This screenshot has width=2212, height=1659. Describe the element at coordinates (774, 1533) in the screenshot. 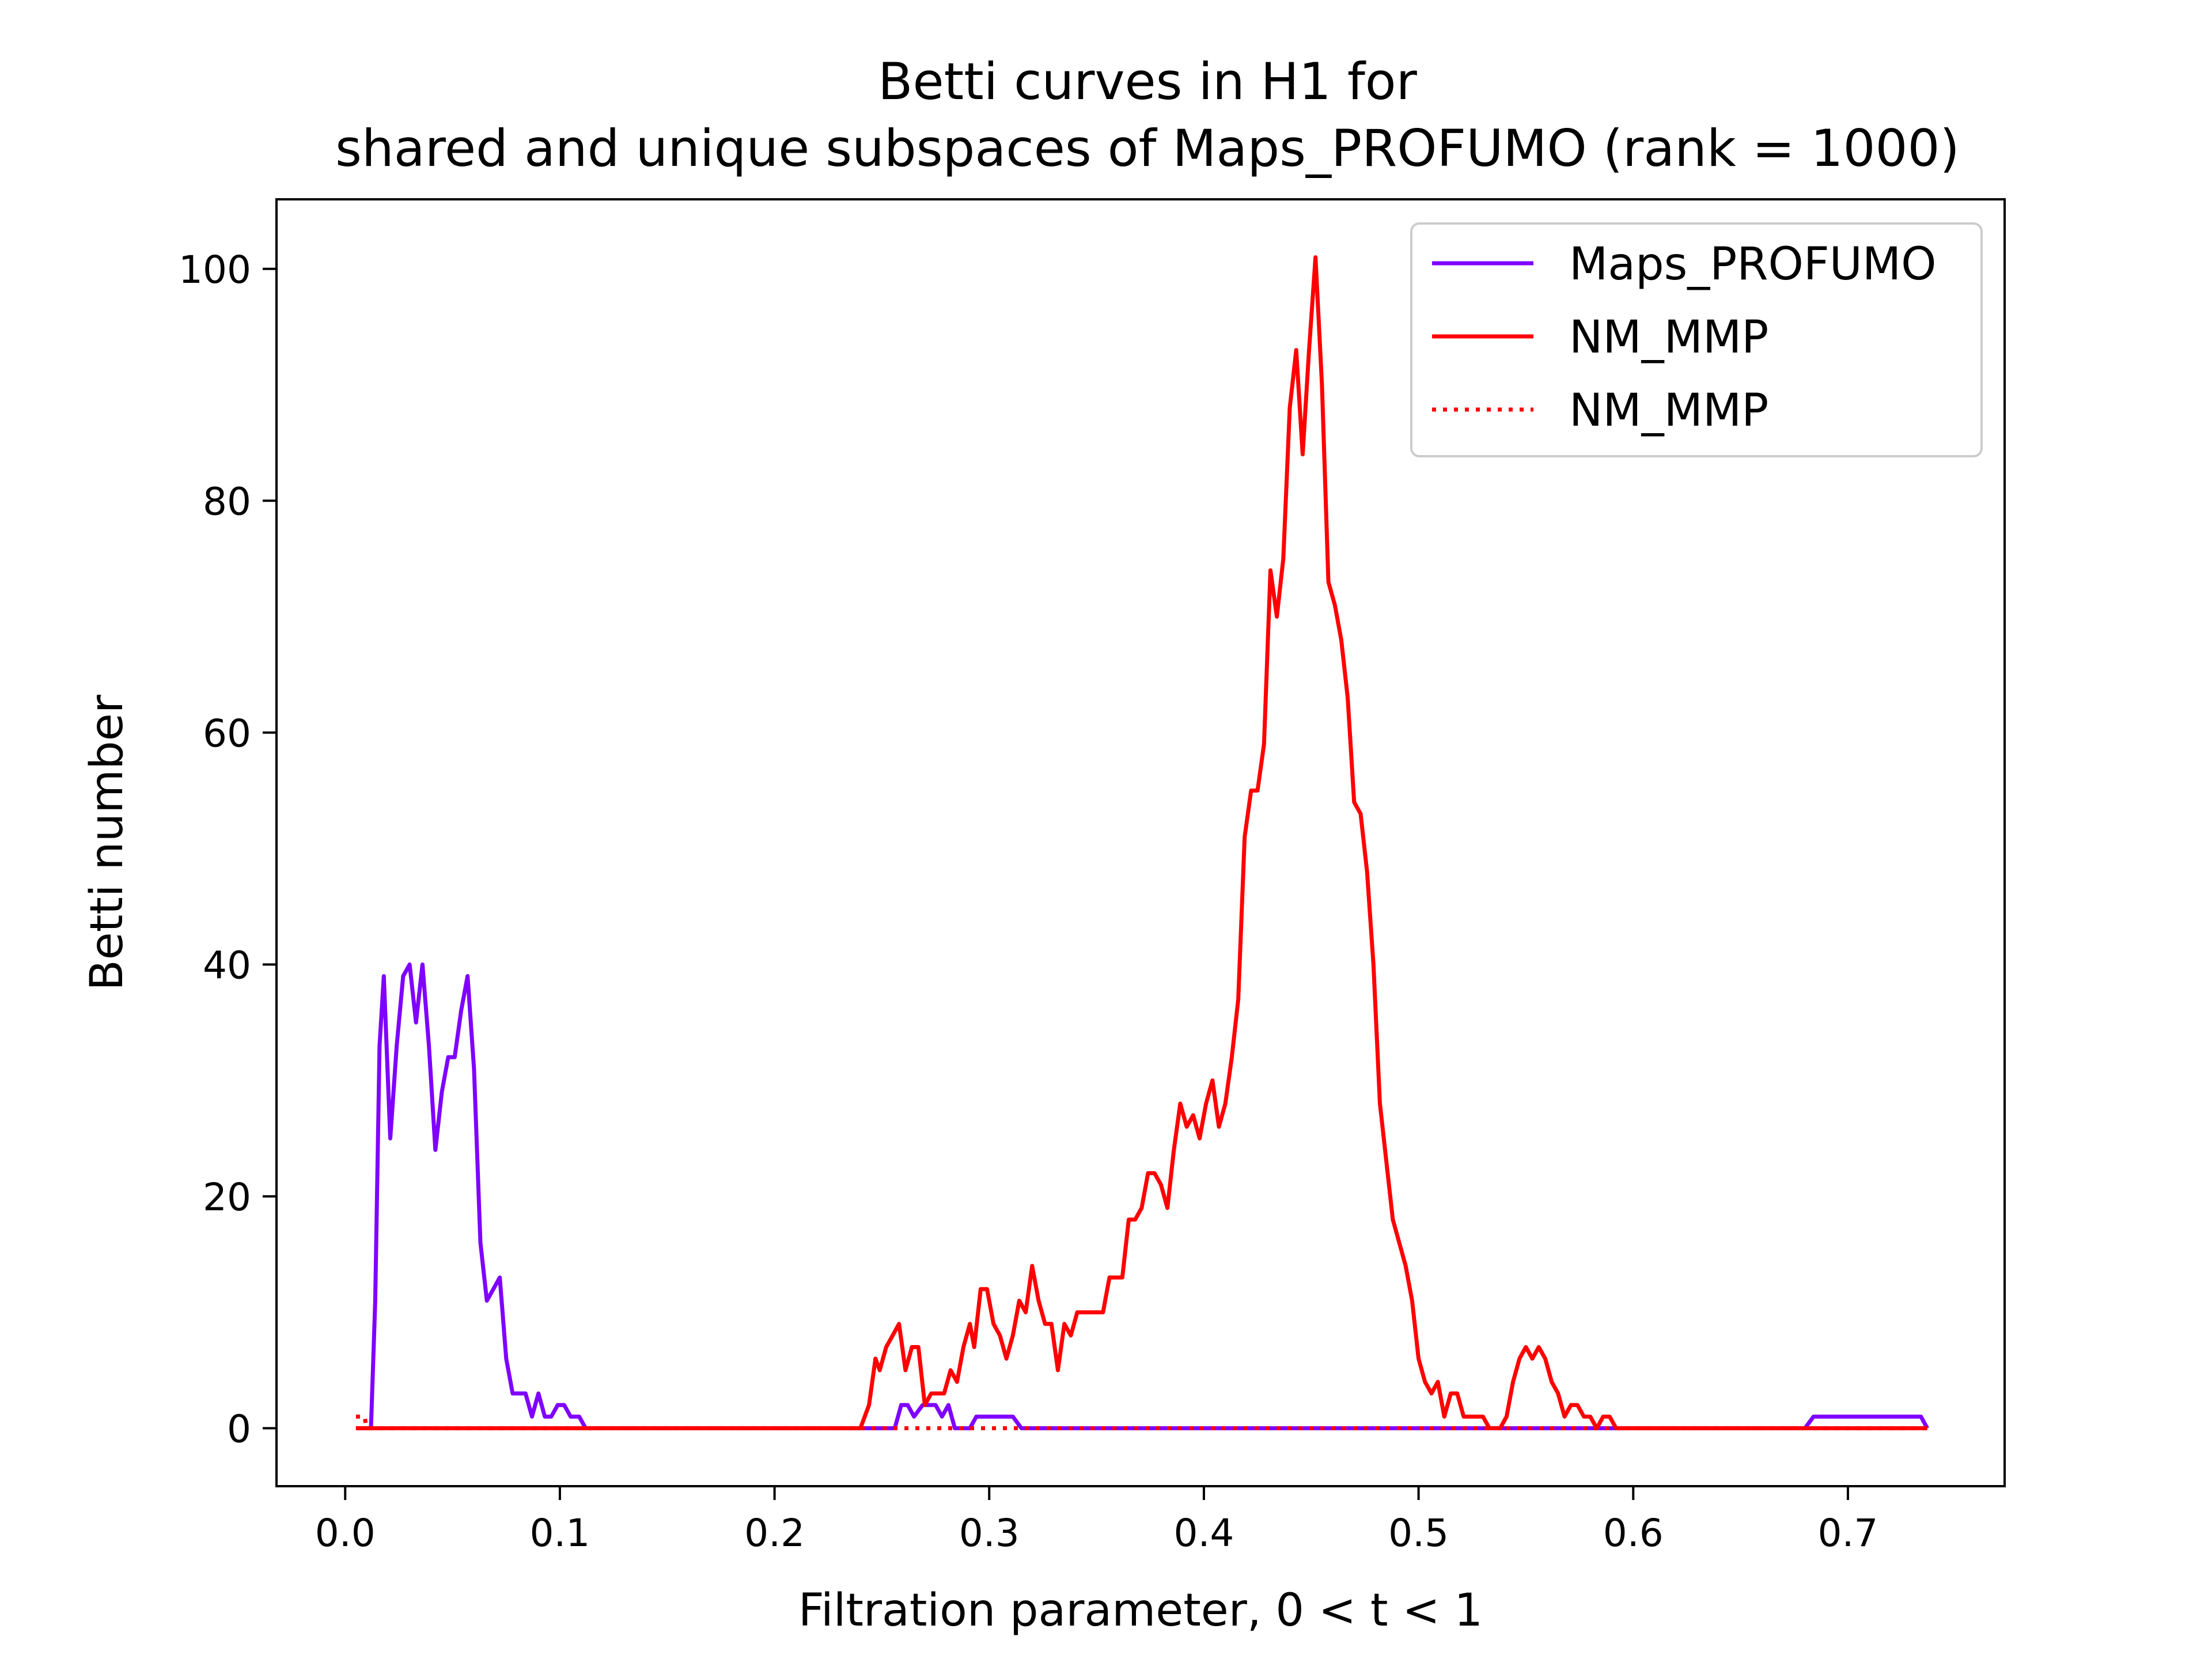

I see `x-tick-label: 0.2` at that location.